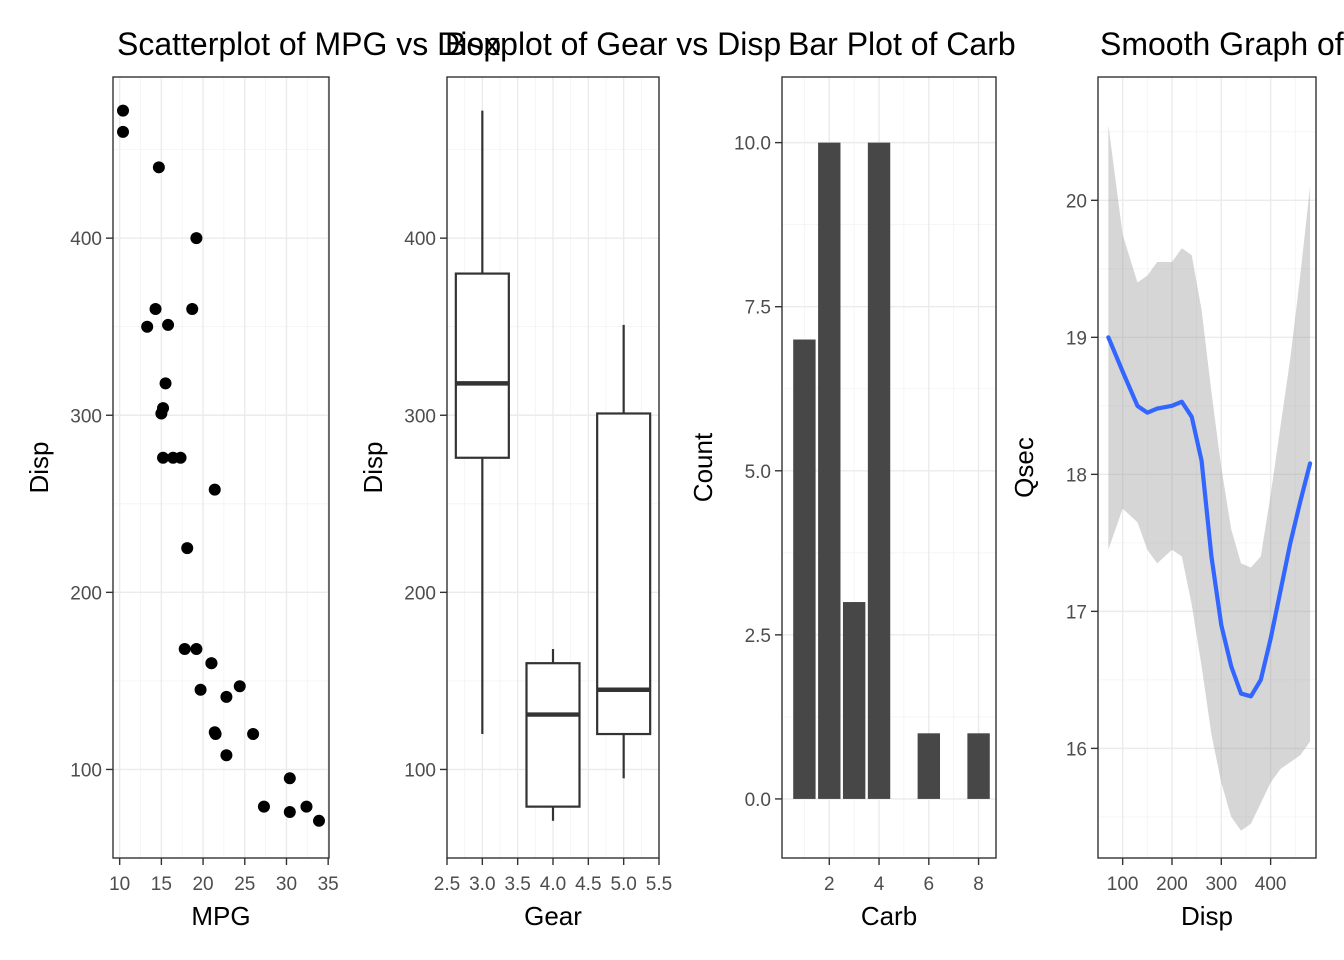  What do you see at coordinates (1209, 517) in the screenshot?
I see `smooth-line` at bounding box center [1209, 517].